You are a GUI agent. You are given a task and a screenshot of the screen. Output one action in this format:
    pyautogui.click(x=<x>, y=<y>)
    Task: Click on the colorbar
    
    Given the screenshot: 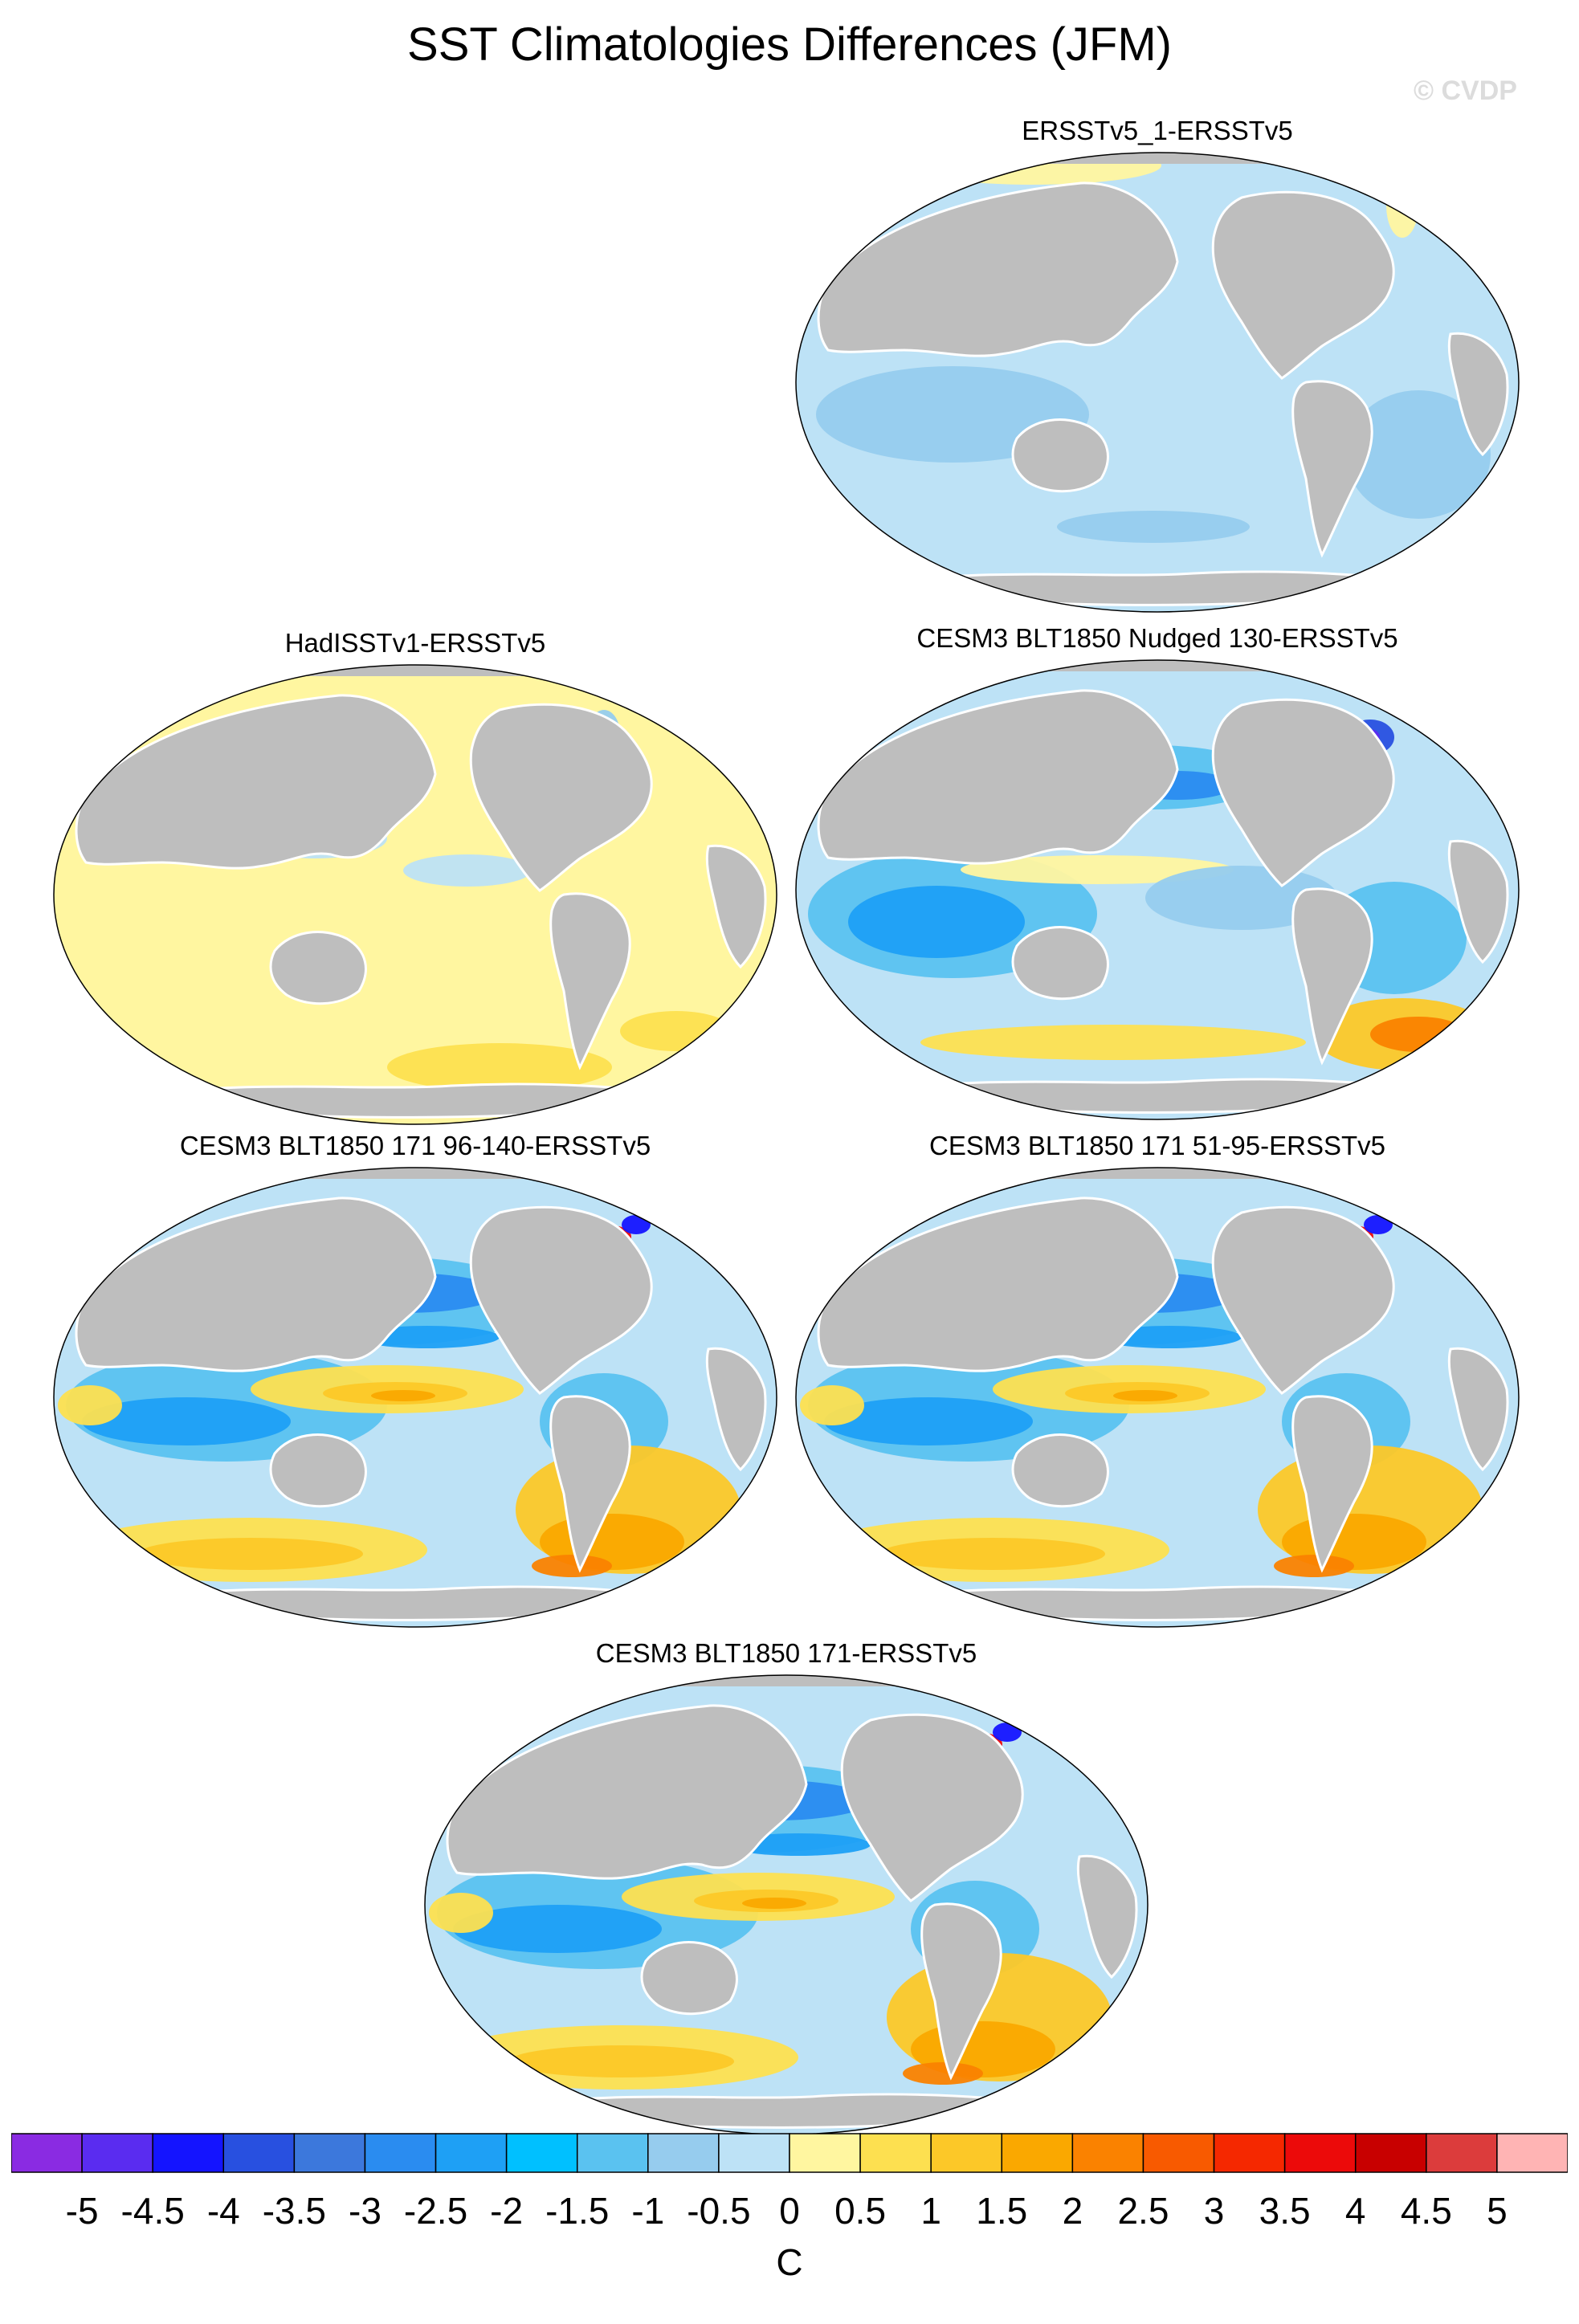 What is the action you would take?
    pyautogui.click(x=789, y=2153)
    